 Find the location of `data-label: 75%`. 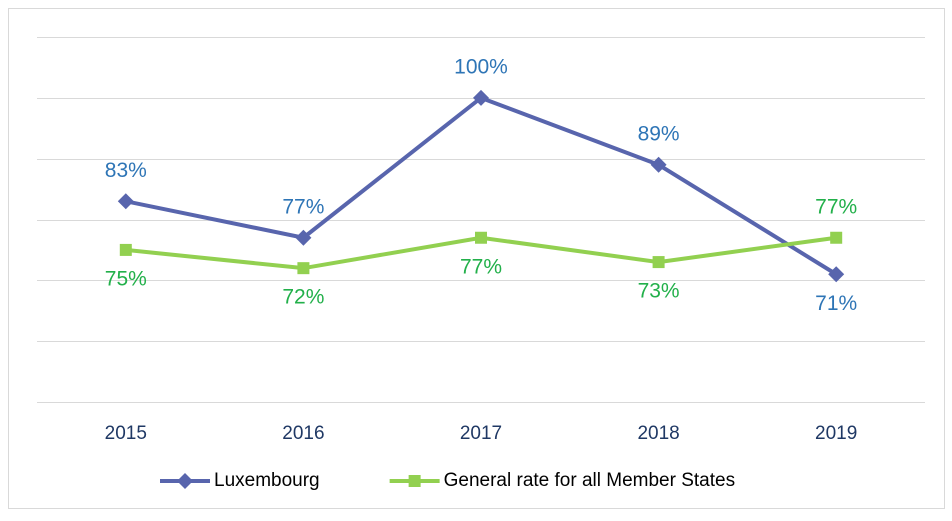

data-label: 75% is located at coordinates (126, 278).